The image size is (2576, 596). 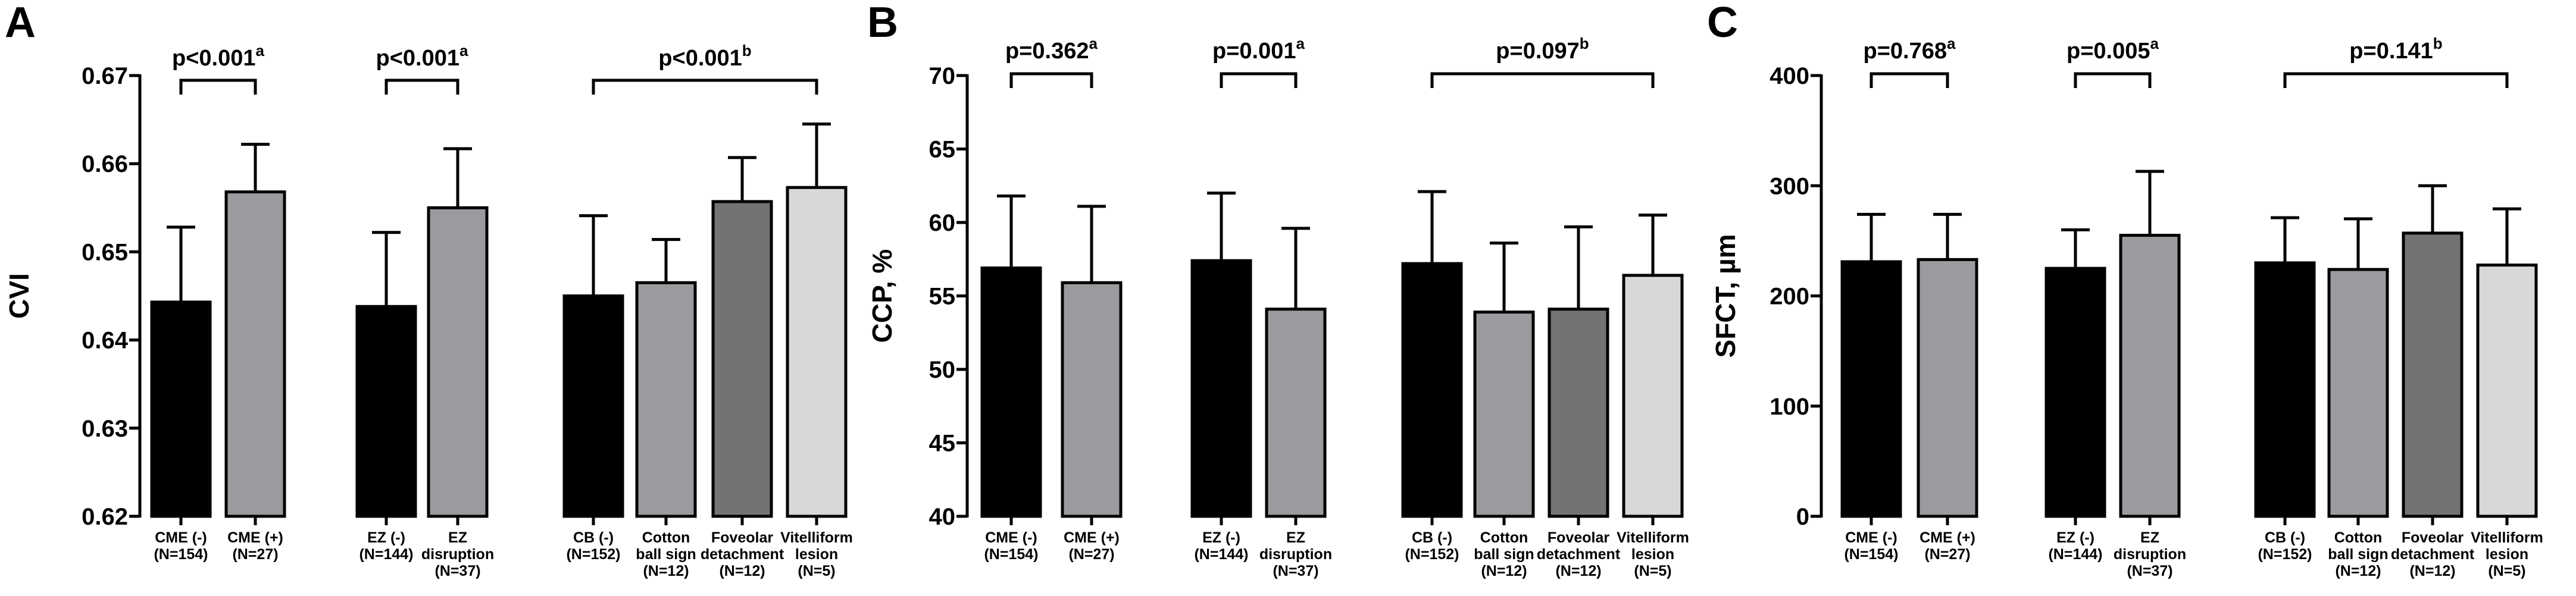 I want to click on p-value-text: p=0.001, so click(x=1254, y=51).